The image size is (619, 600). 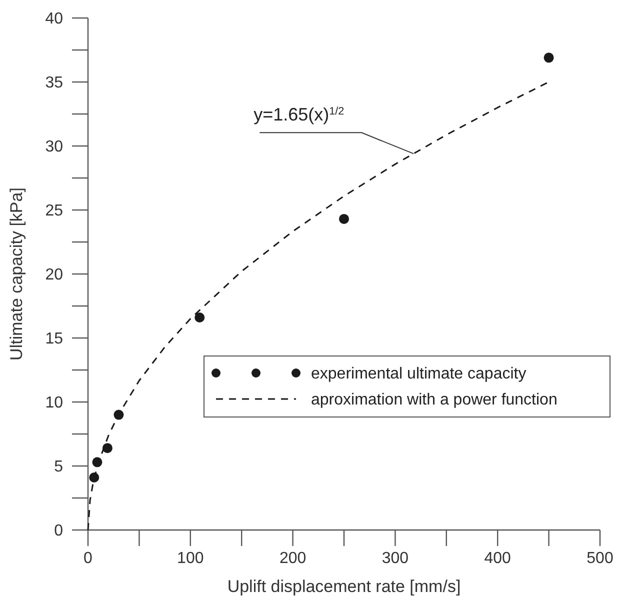 What do you see at coordinates (600, 558) in the screenshot?
I see `x-tick-label: 500` at bounding box center [600, 558].